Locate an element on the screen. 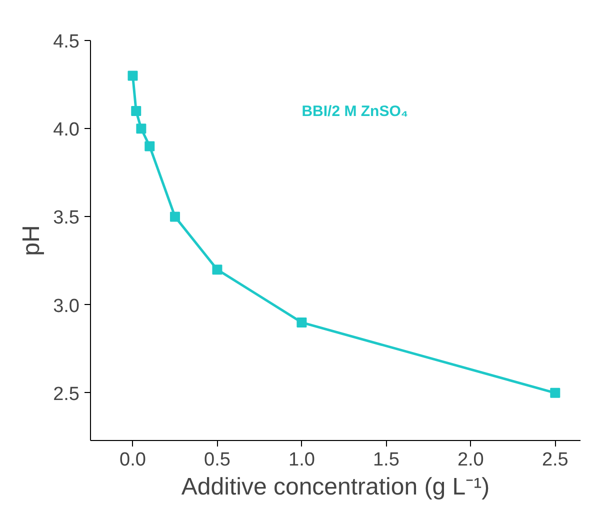  y-tick-label: 3.0 is located at coordinates (66, 306).